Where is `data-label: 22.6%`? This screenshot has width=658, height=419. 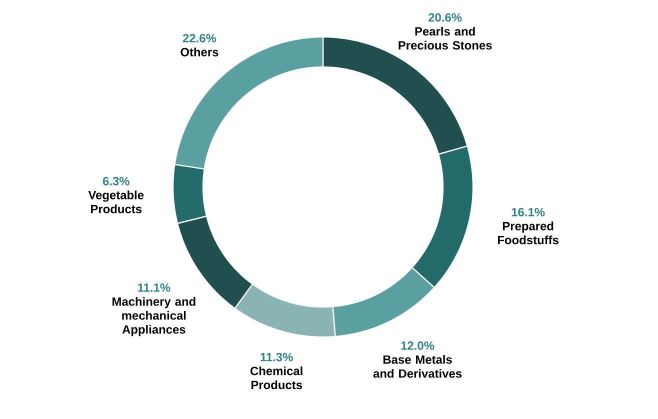 data-label: 22.6% is located at coordinates (199, 38).